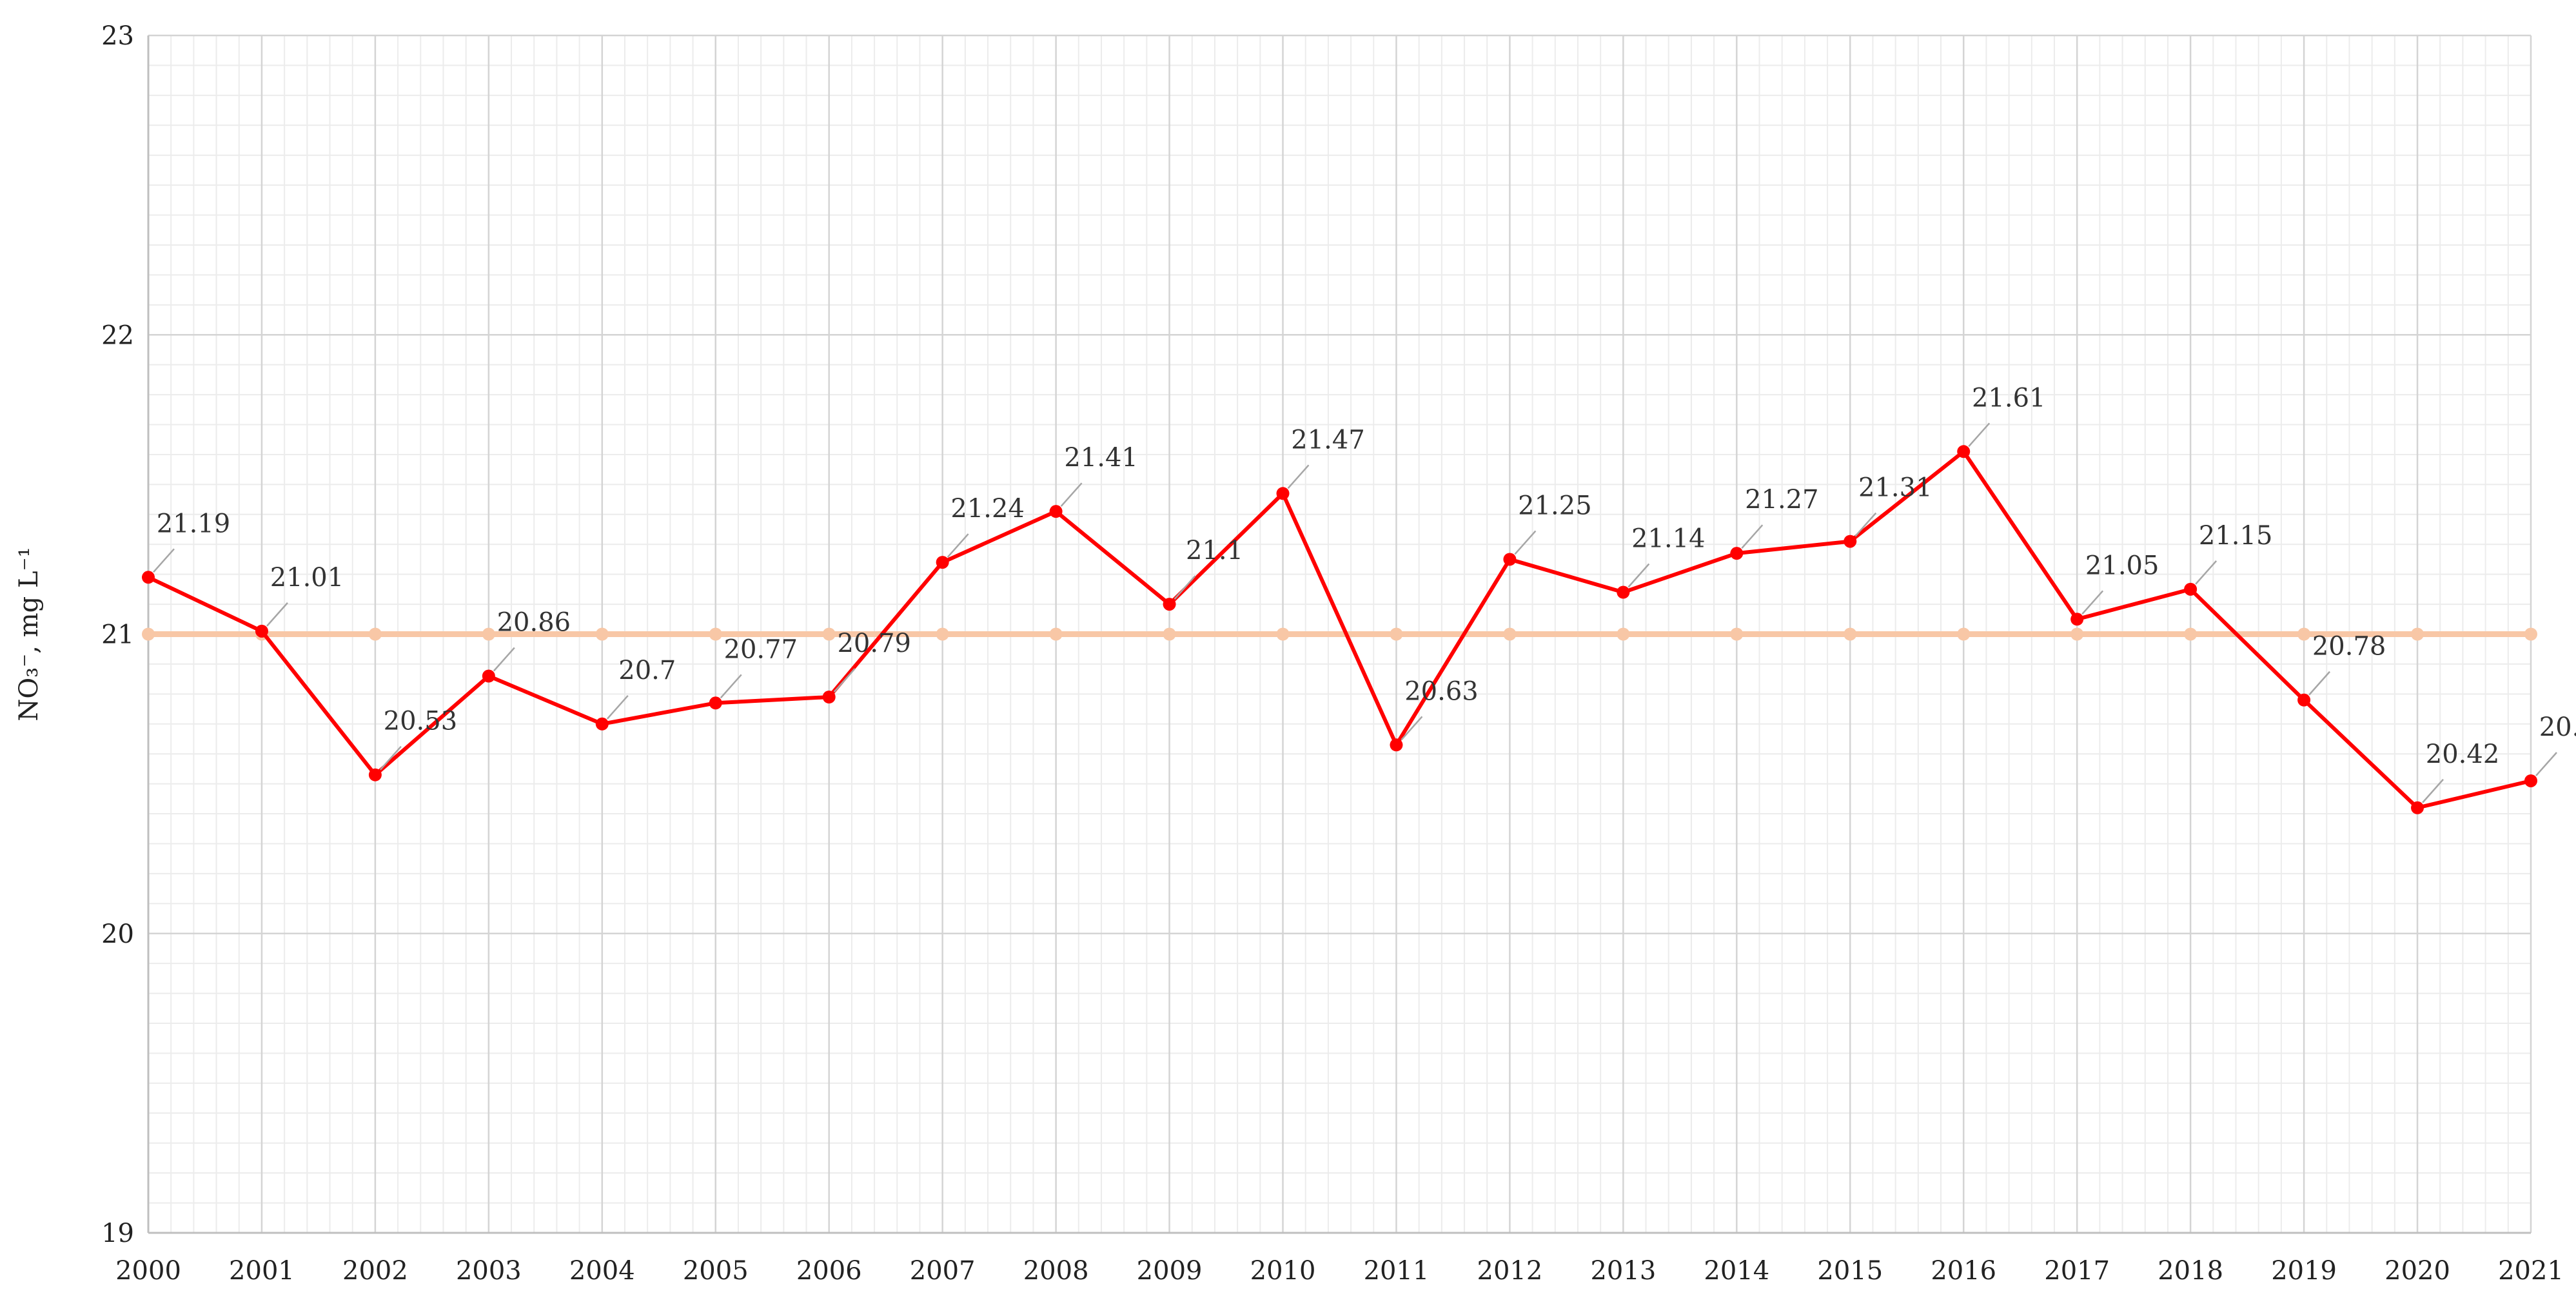  What do you see at coordinates (943, 1271) in the screenshot?
I see `x-tick-label: 2007` at bounding box center [943, 1271].